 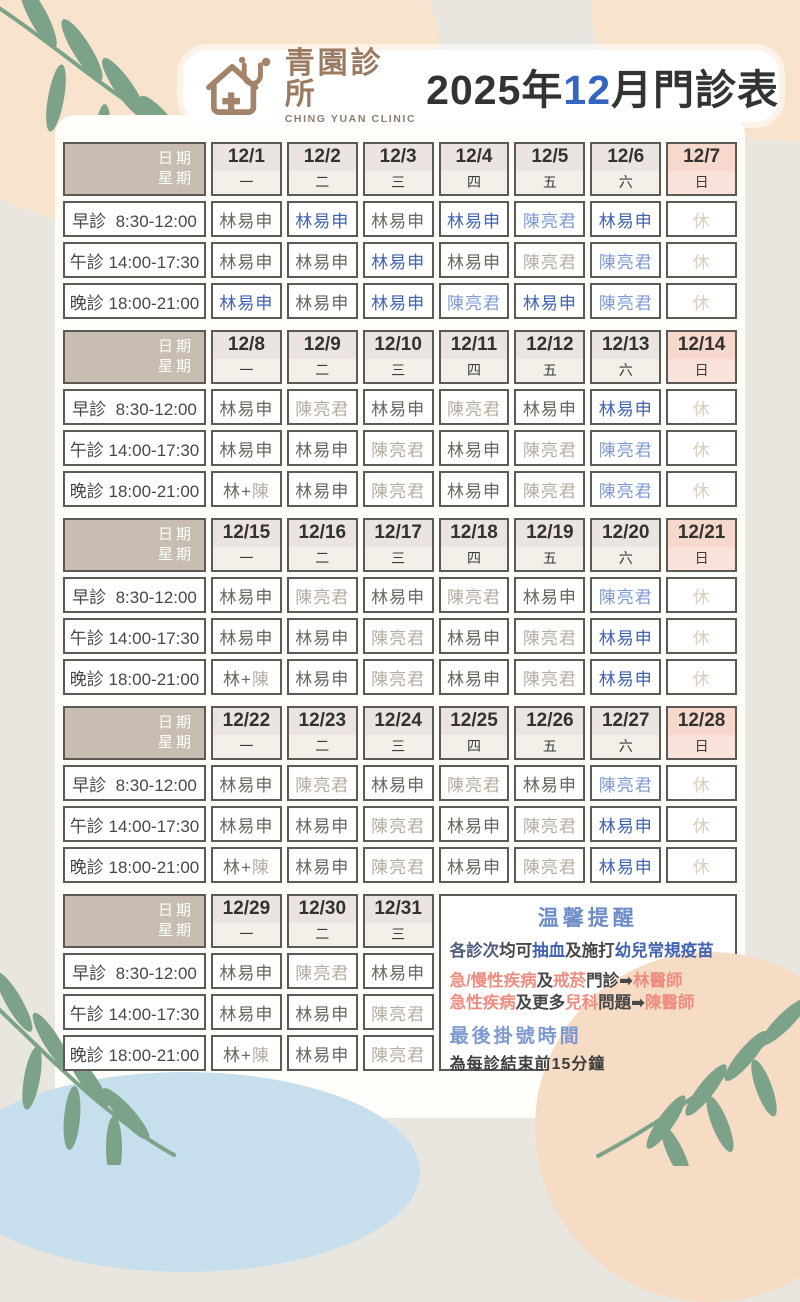 What do you see at coordinates (322, 934) in the screenshot?
I see `weekday-value: 二` at bounding box center [322, 934].